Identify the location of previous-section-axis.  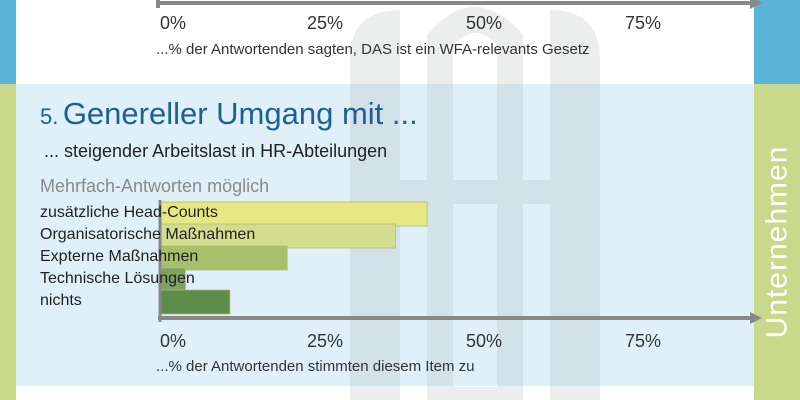
(459, 4).